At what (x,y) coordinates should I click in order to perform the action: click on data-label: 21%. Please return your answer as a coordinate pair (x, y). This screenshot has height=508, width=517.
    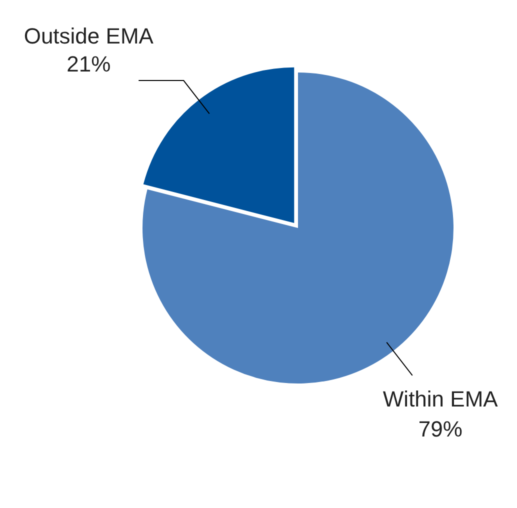
    Looking at the image, I should click on (88, 64).